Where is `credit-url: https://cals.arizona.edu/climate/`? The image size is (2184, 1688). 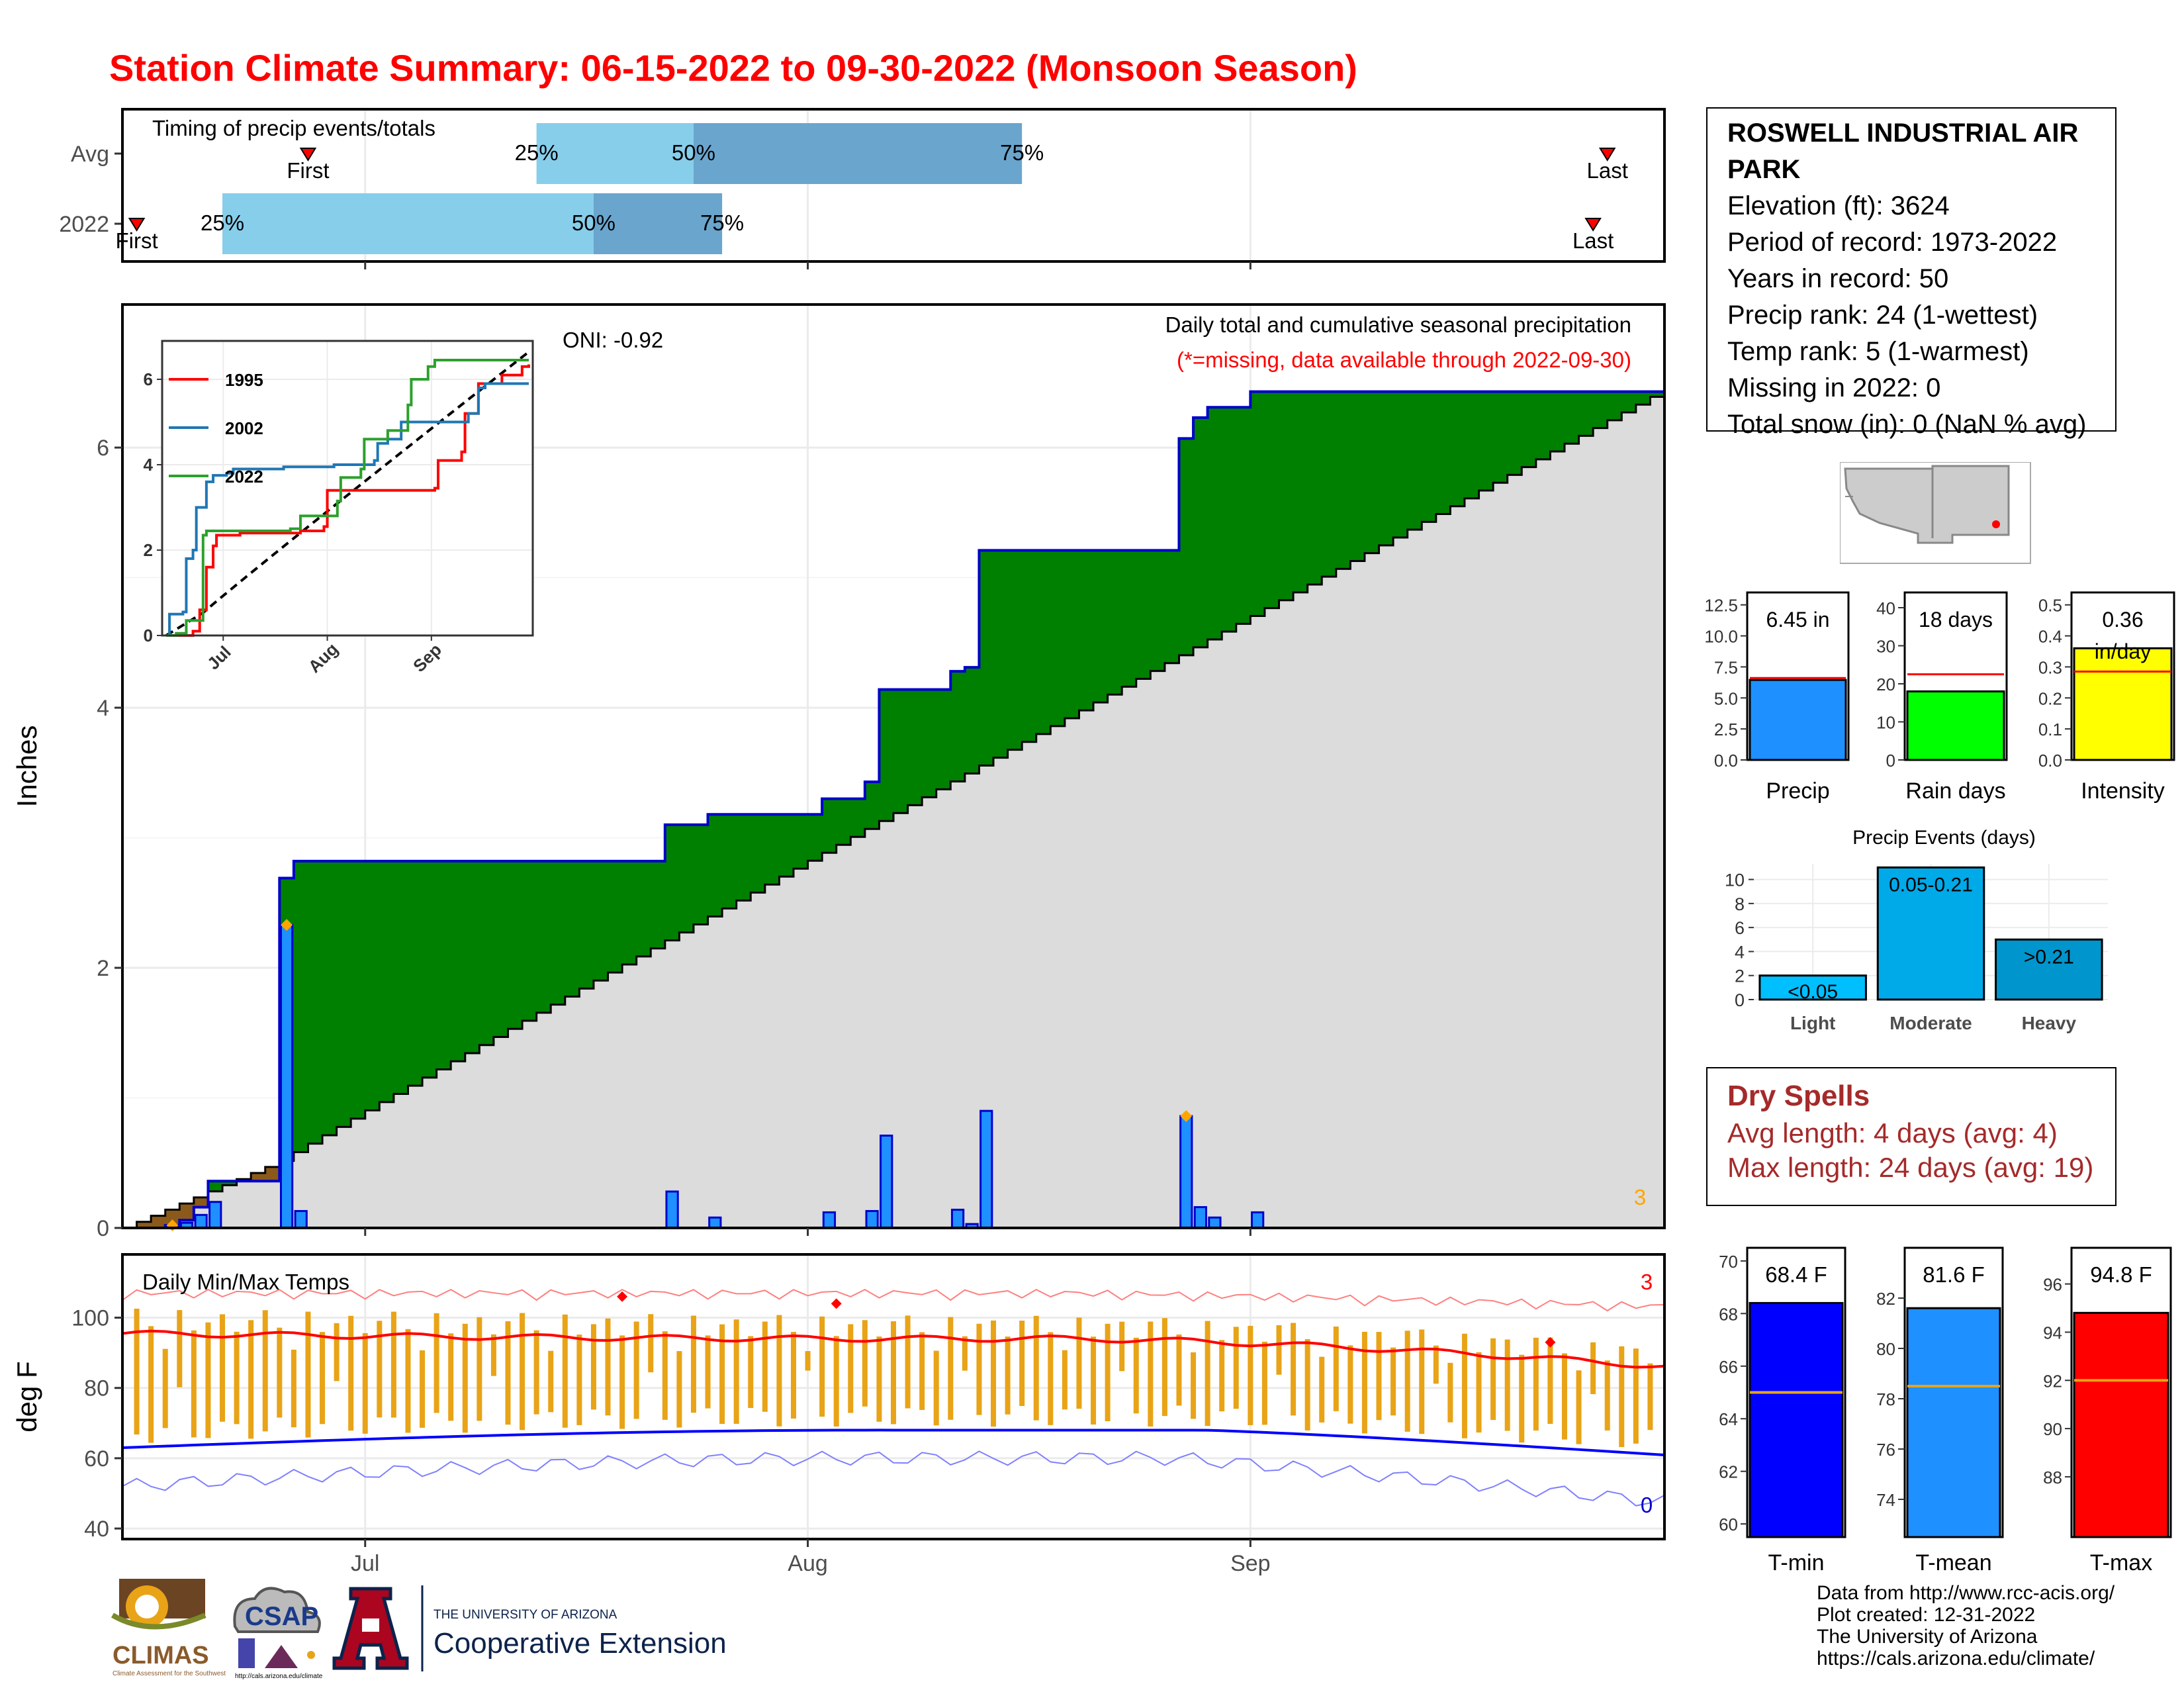
credit-url: https://cals.arizona.edu/climate/ is located at coordinates (1956, 1658).